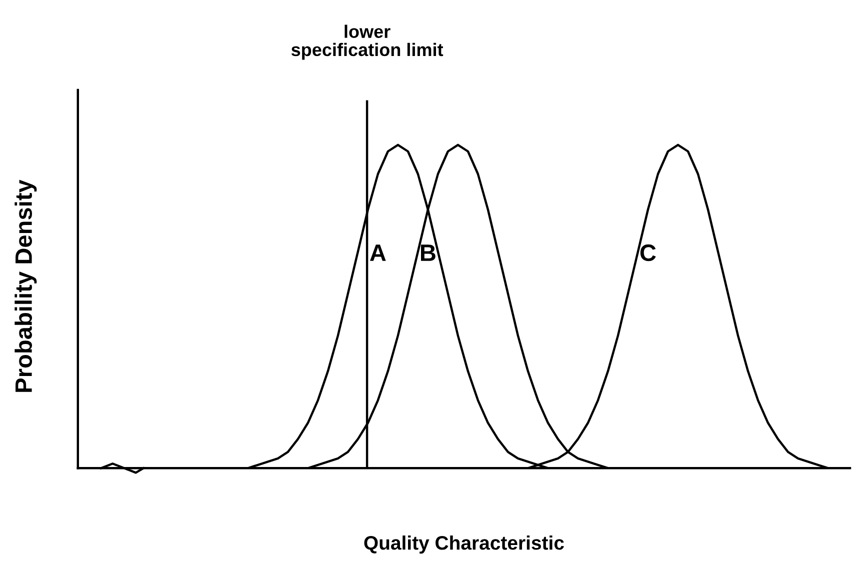 This screenshot has width=856, height=573. I want to click on y-axis-title: Probability Density, so click(25, 286).